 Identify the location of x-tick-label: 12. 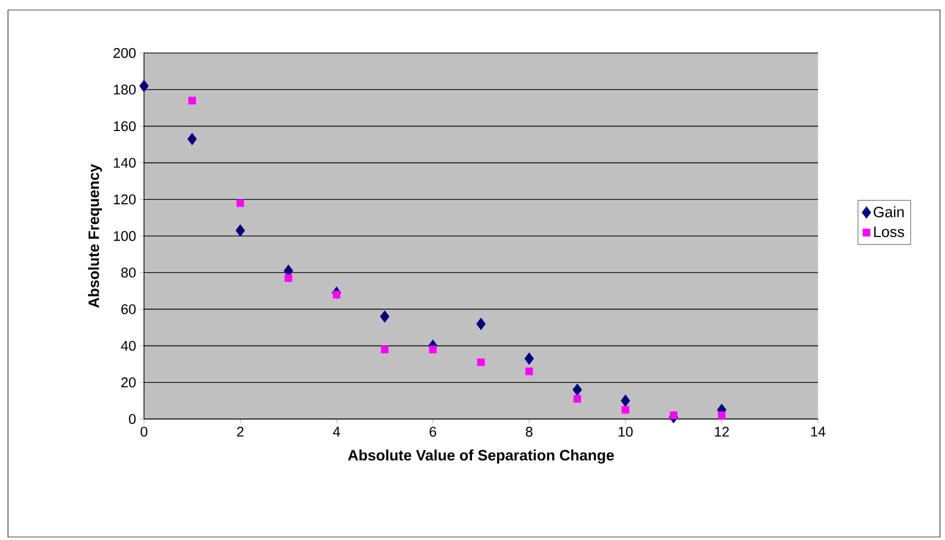
(722, 431).